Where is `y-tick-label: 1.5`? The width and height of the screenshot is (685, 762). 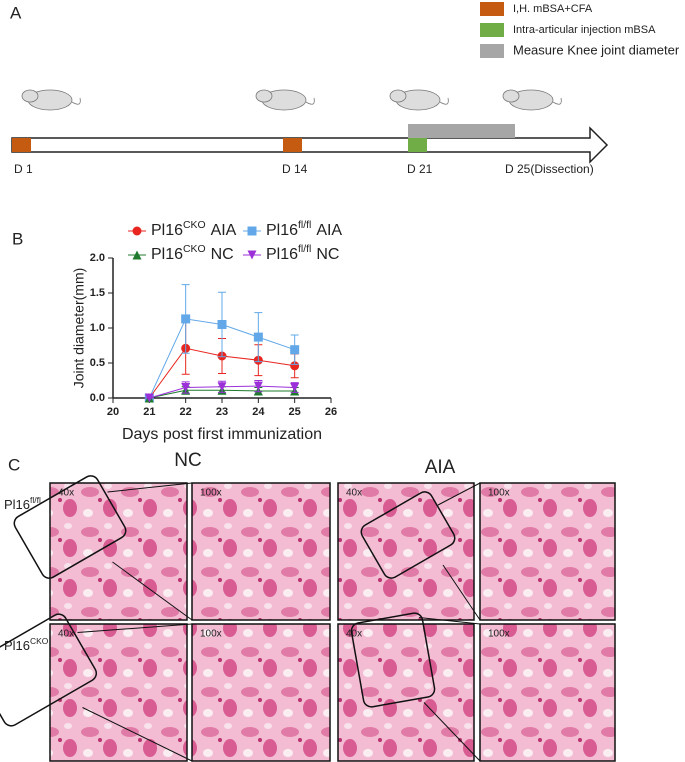 y-tick-label: 1.5 is located at coordinates (97, 293).